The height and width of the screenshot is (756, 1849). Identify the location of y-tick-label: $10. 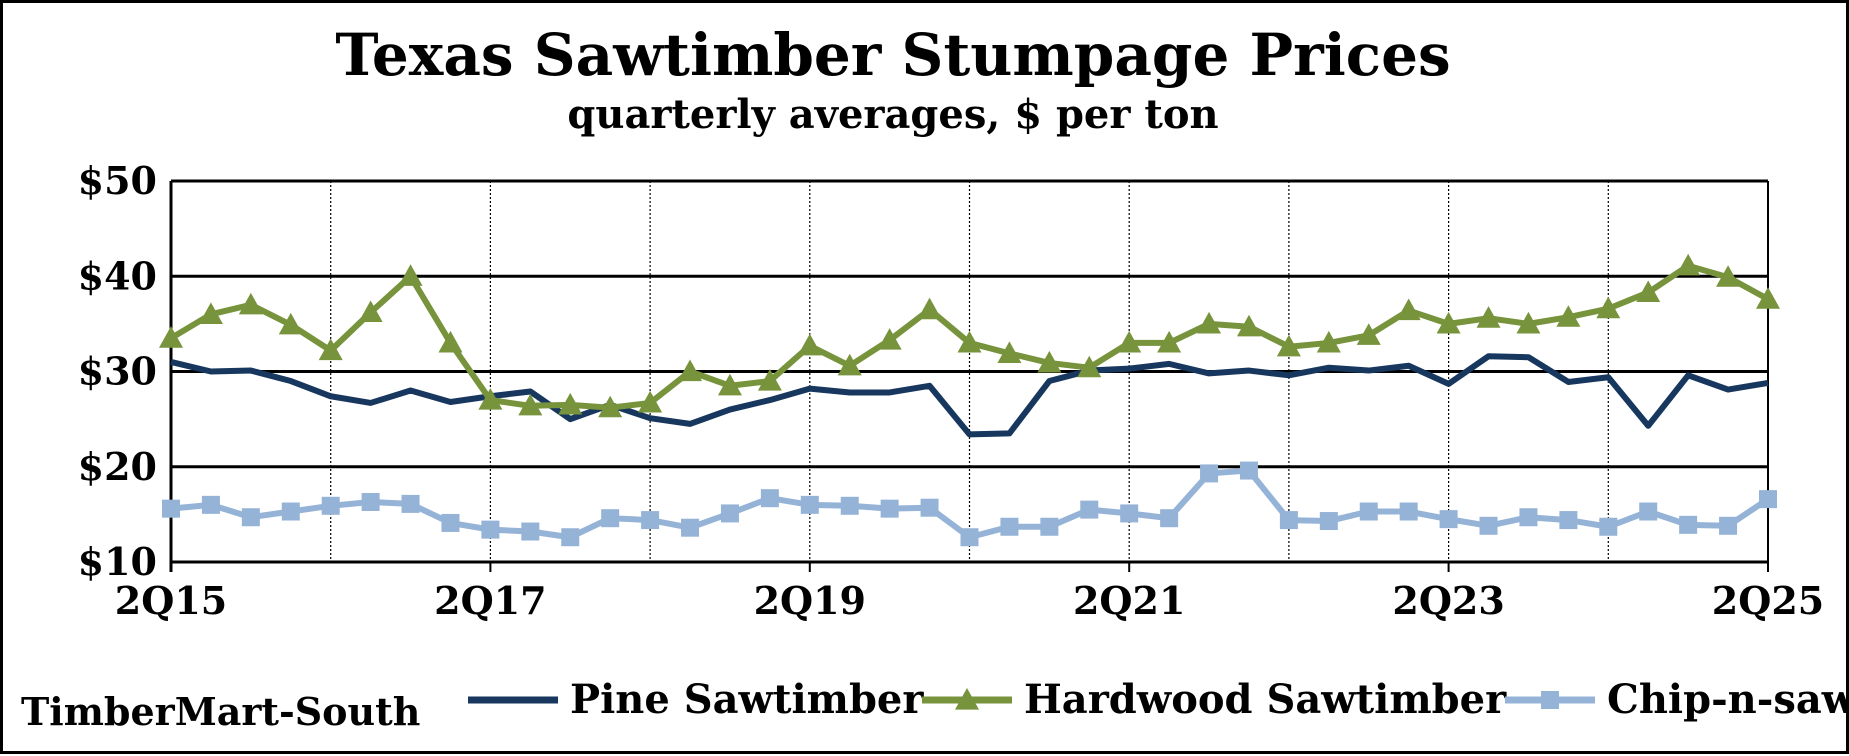
(117, 561).